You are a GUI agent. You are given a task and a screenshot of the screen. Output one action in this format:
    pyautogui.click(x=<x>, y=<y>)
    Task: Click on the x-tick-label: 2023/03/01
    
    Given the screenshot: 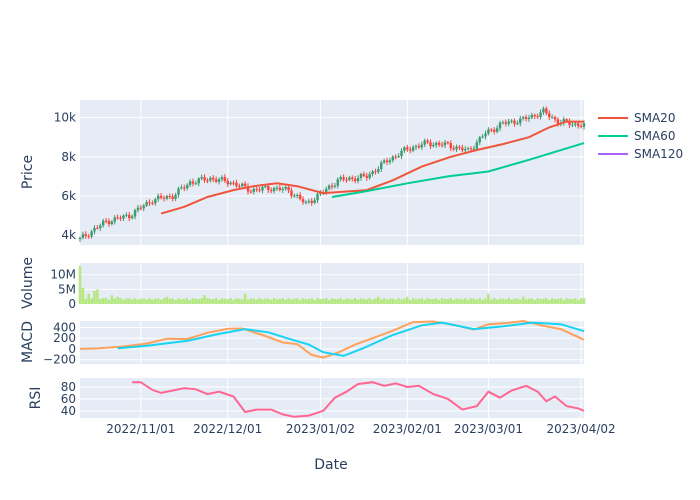 What is the action you would take?
    pyautogui.click(x=488, y=429)
    